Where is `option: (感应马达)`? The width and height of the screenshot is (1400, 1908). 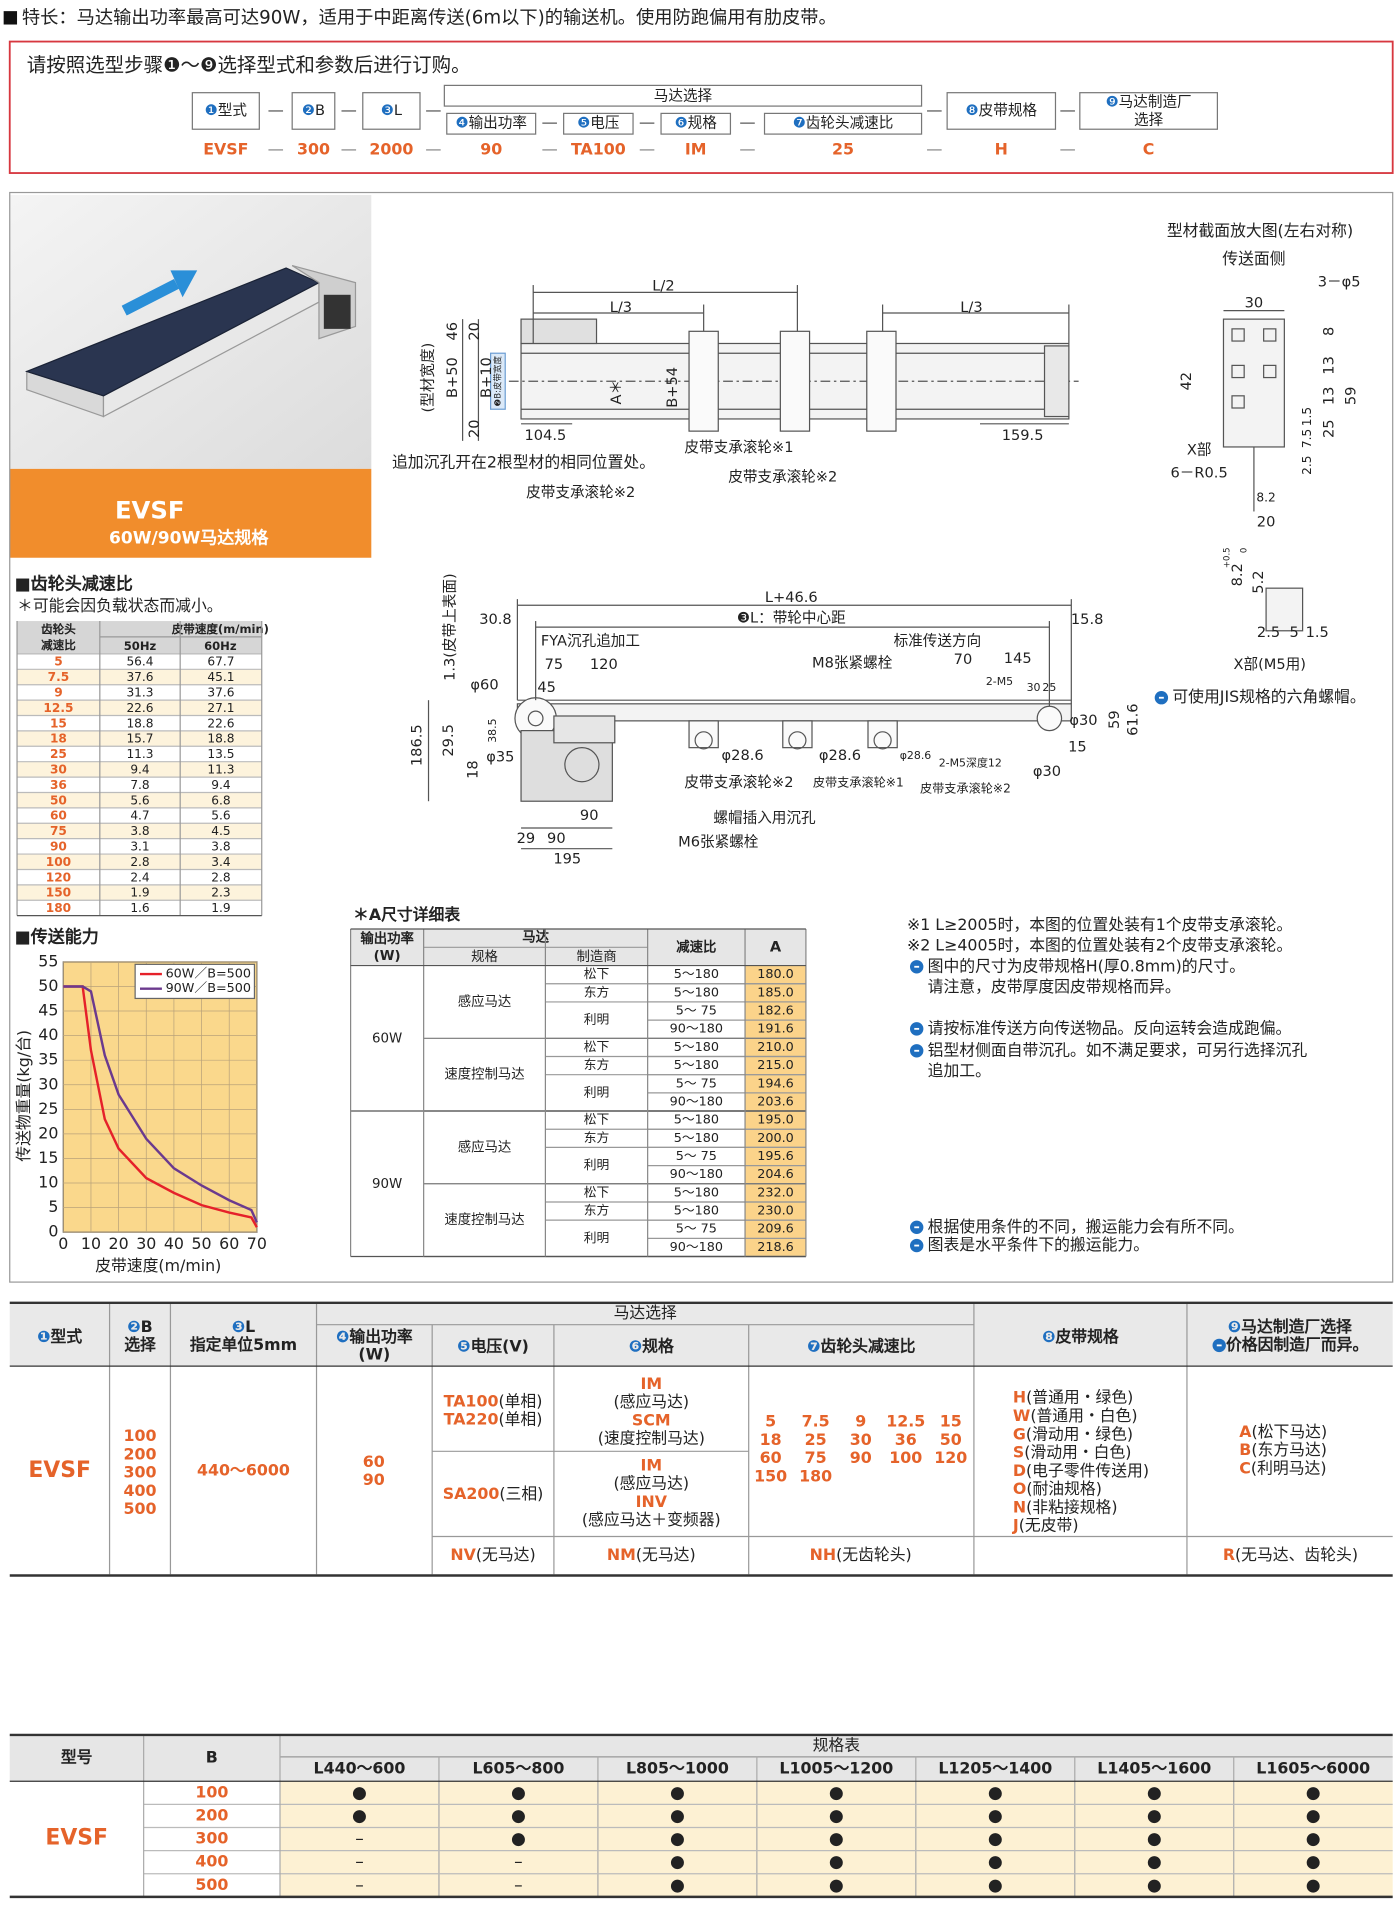 option: (感应马达) is located at coordinates (652, 1483).